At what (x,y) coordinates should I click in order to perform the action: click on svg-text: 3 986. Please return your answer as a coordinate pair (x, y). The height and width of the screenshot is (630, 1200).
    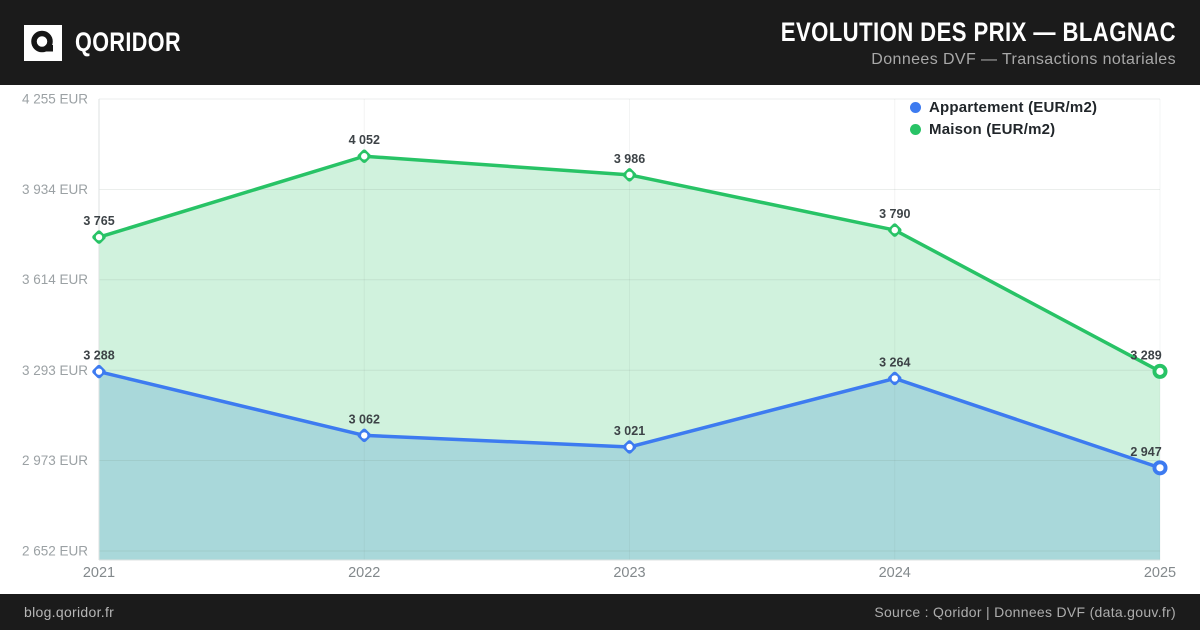
    Looking at the image, I should click on (629, 159).